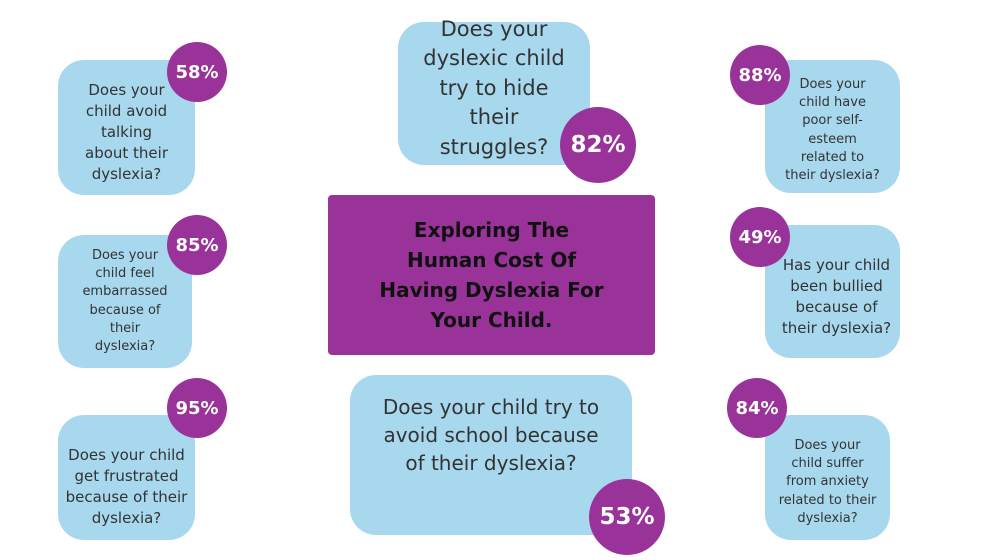 This screenshot has height=560, width=995. Describe the element at coordinates (627, 517) in the screenshot. I see `percent-badge: 53%` at that location.